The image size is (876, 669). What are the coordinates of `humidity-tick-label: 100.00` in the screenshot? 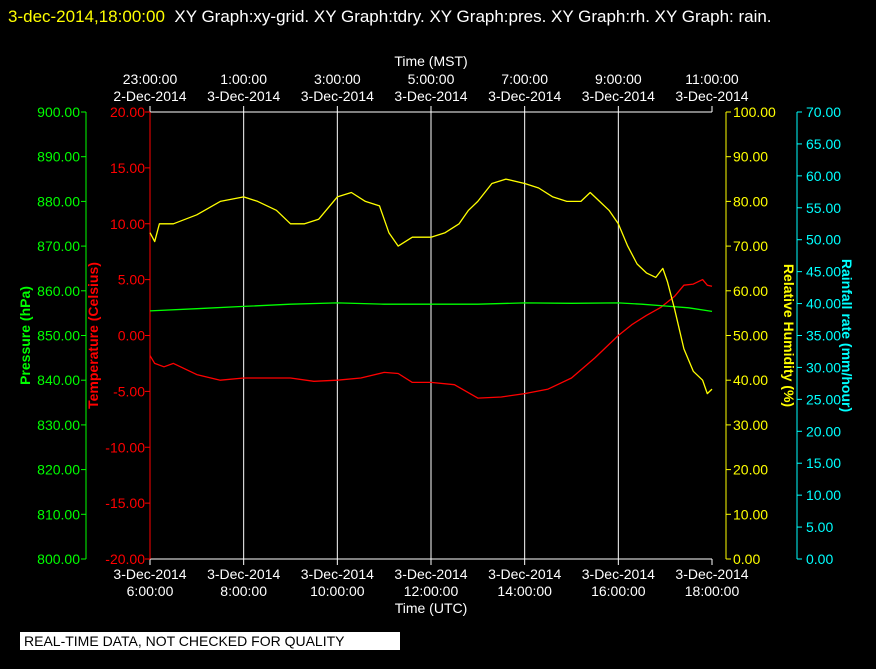 It's located at (754, 112).